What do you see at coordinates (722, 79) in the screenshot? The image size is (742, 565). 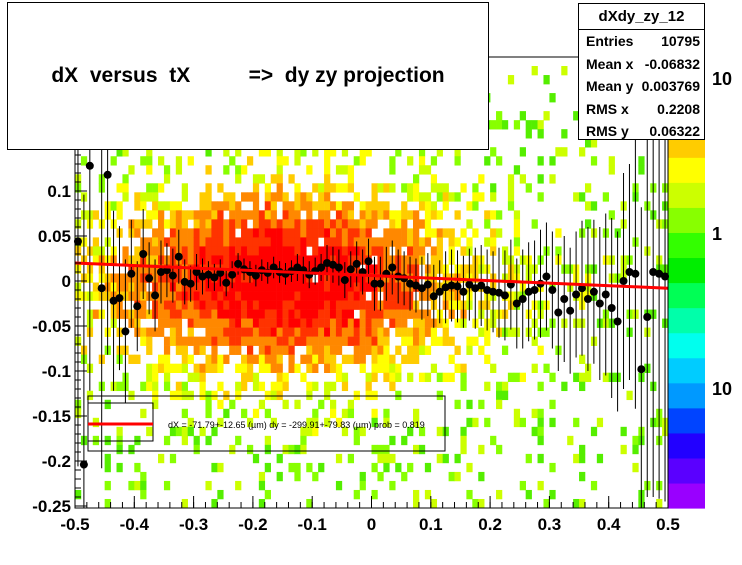 I see `color-scale-label: 10` at bounding box center [722, 79].